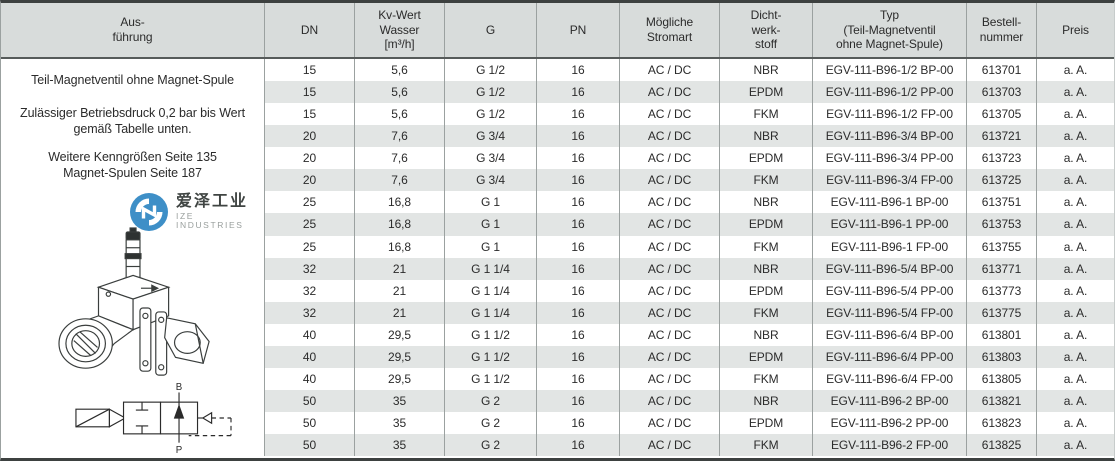 This screenshot has height=461, width=1115. I want to click on cell-bestellnummer: 613801, so click(1002, 334).